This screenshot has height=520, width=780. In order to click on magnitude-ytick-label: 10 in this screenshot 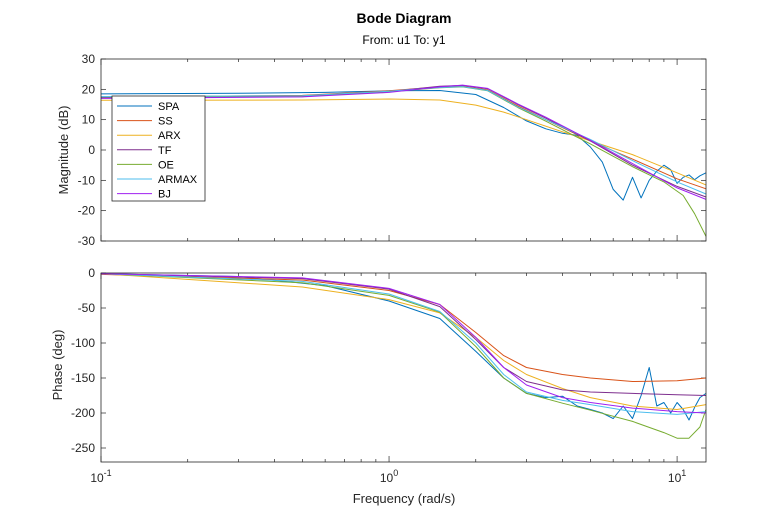, I will do `click(89, 120)`.